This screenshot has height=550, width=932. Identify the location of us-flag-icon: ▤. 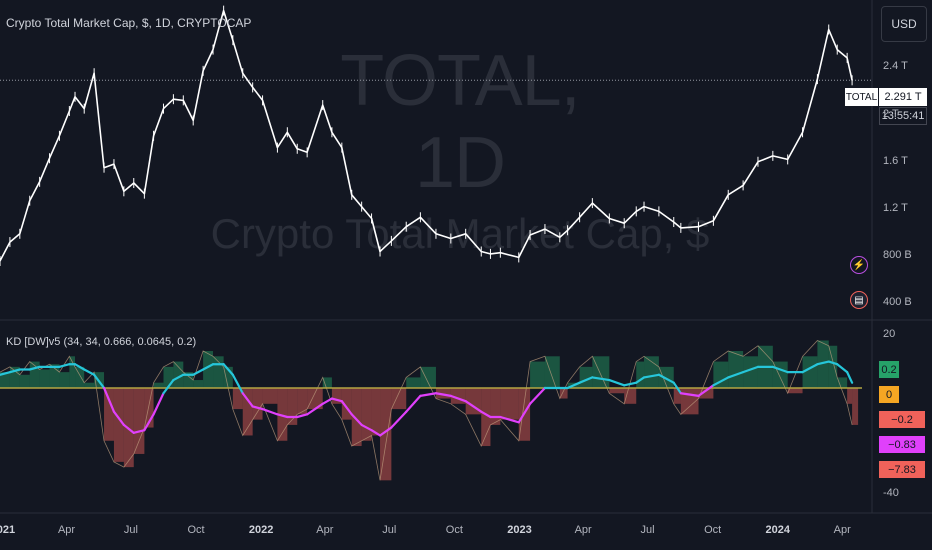
(859, 300).